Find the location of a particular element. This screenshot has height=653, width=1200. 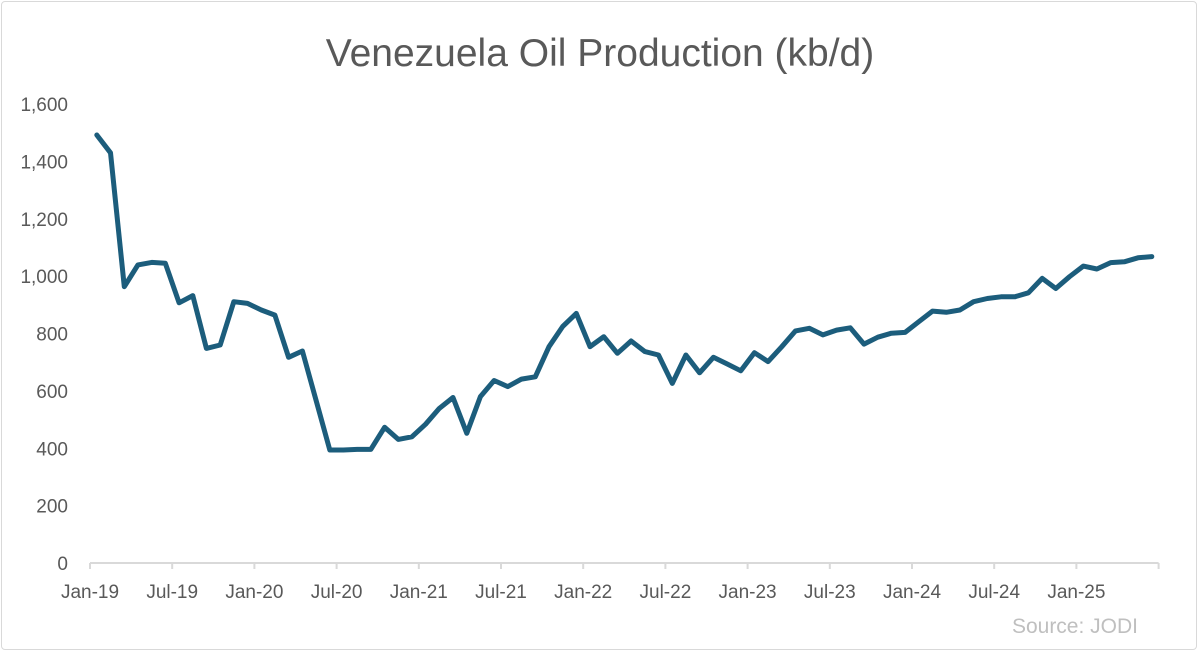

x-tick-label: Jul-23 is located at coordinates (830, 592).